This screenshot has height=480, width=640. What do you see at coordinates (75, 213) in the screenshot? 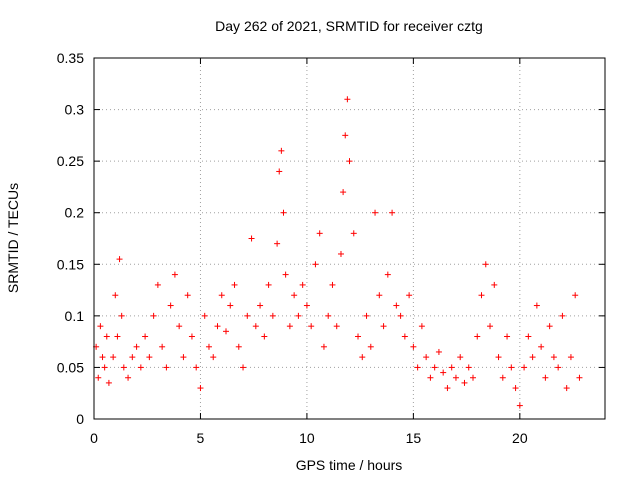
I see `y-tick-label: 0.2` at bounding box center [75, 213].